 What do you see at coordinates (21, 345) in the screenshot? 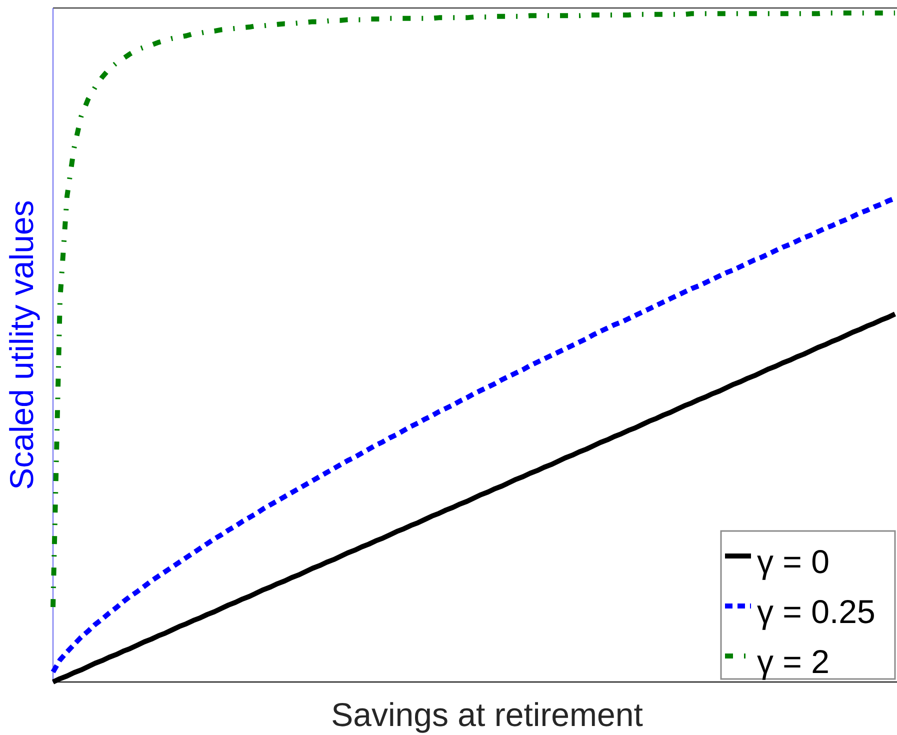
I see `y-axis-title: Scaled utility values` at bounding box center [21, 345].